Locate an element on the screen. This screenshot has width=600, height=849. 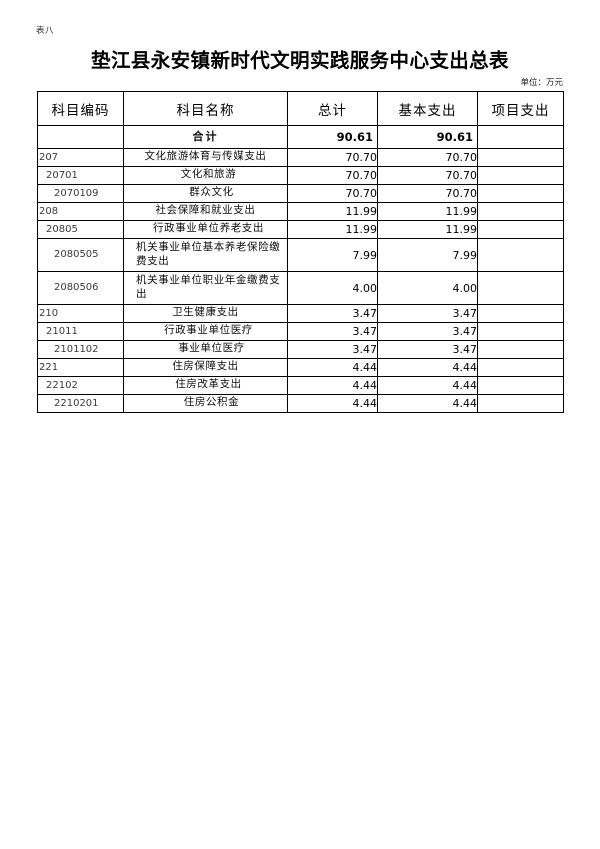
table-row: 2101102 事业单位医疗 3.47 3.47 is located at coordinates (300, 349).